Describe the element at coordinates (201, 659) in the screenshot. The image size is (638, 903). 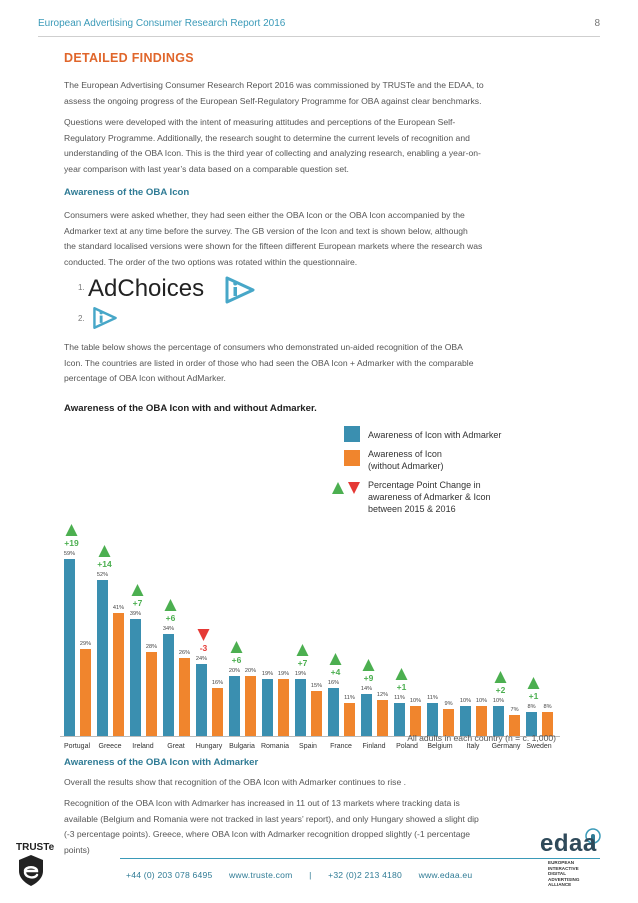
I see `bar-value-label: 24%` at that location.